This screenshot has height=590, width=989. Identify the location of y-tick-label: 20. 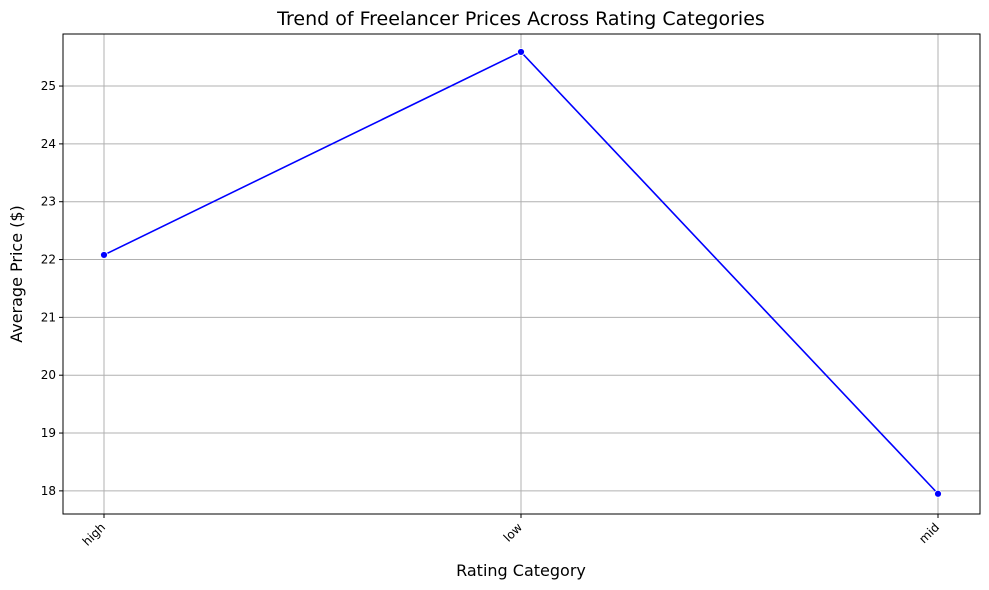
(48, 375).